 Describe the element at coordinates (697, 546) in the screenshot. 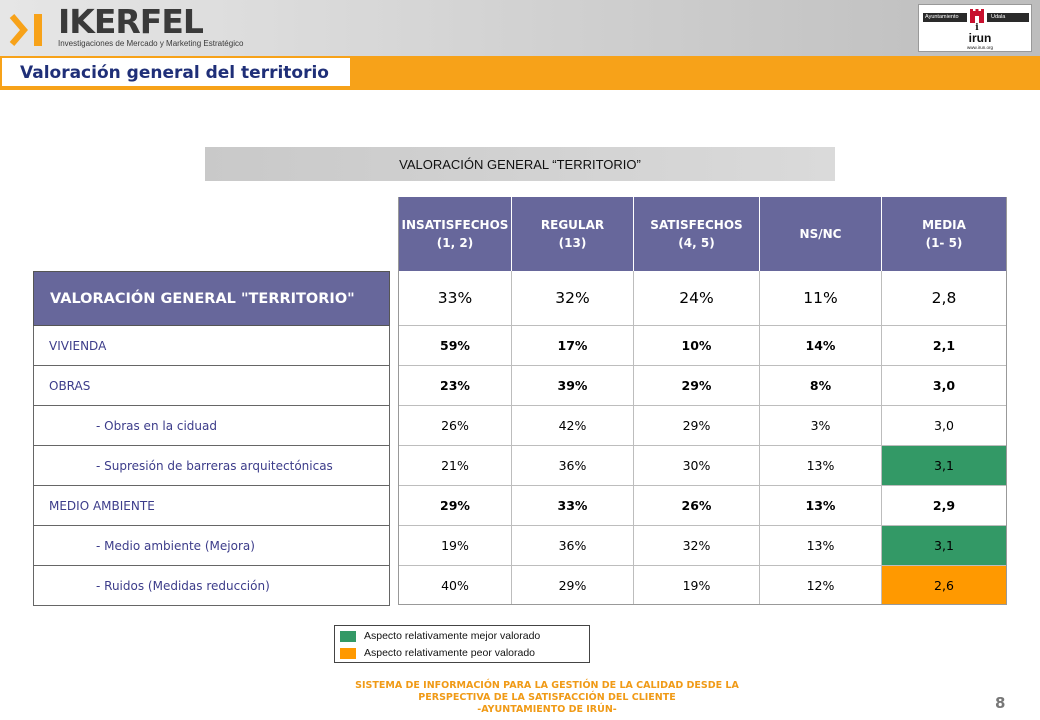

I see `table-cell: 32%` at that location.